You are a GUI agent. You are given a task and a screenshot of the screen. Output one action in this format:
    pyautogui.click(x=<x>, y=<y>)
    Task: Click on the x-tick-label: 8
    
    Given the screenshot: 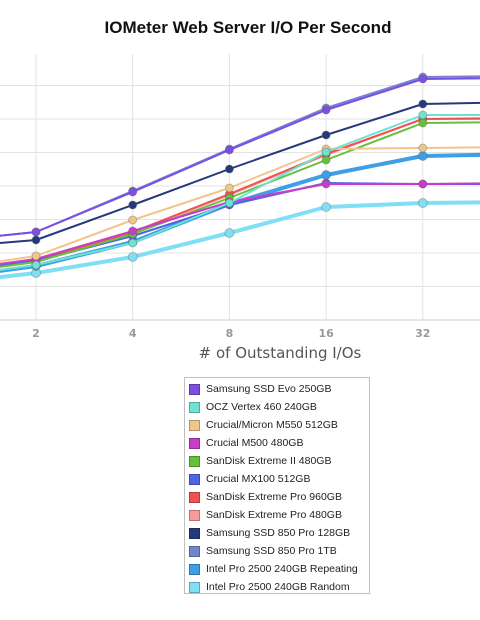 What is the action you would take?
    pyautogui.click(x=230, y=333)
    